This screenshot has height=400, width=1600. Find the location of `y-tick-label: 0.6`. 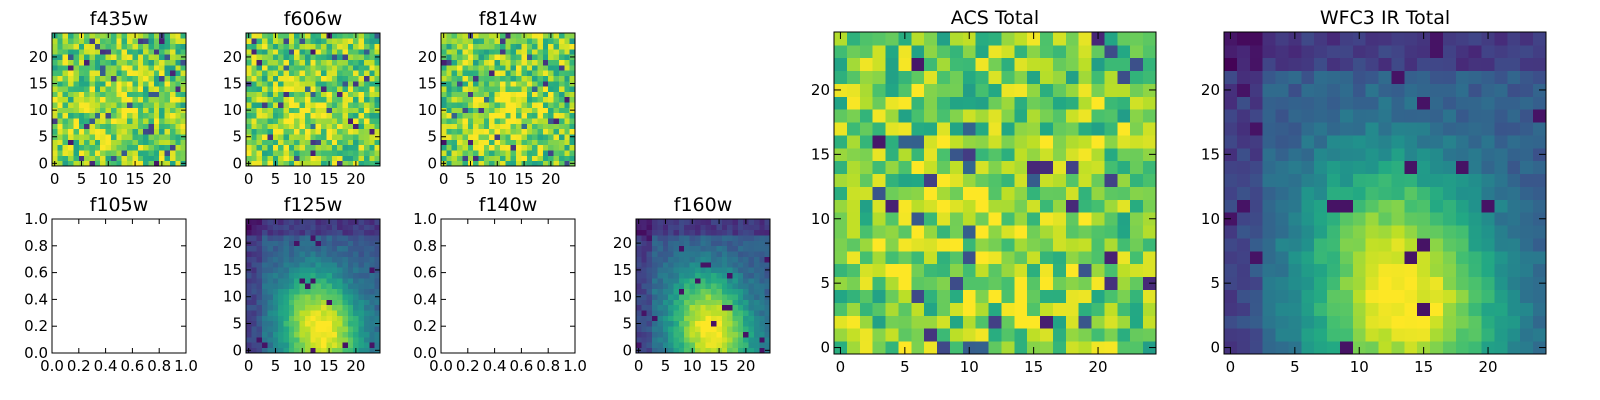

y-tick-label: 0.6 is located at coordinates (36, 273).